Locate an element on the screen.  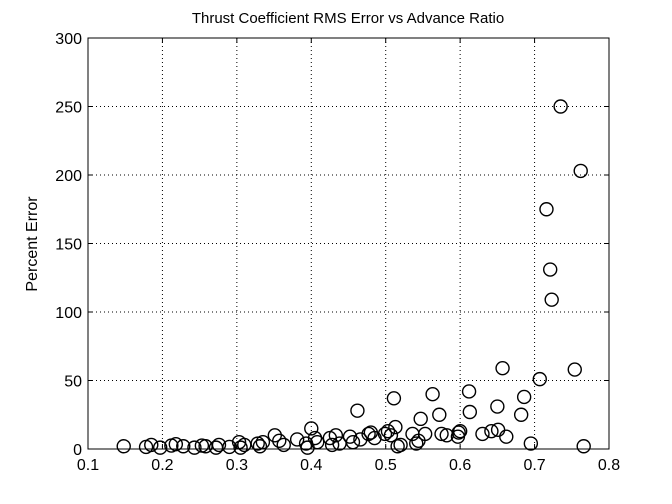
x-tick-label: 0.8 is located at coordinates (609, 465).